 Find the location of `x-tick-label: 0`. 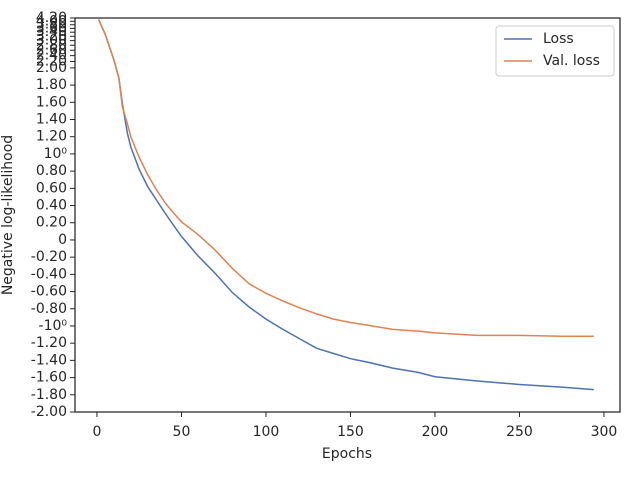

x-tick-label: 0 is located at coordinates (97, 432).